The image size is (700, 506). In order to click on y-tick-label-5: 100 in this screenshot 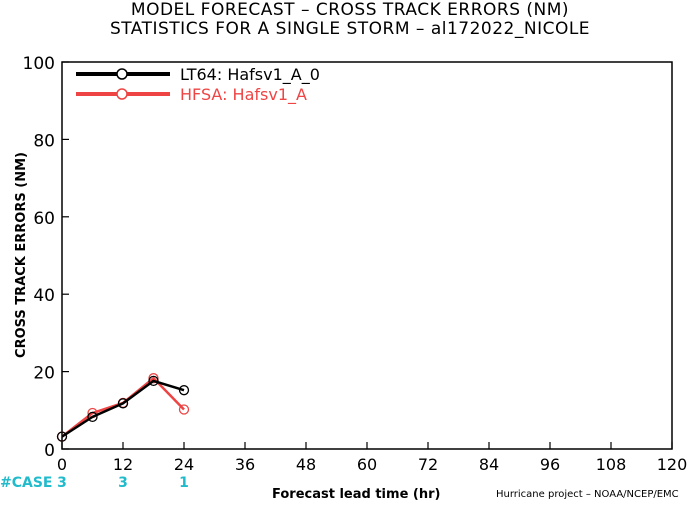, I will do `click(39, 64)`.